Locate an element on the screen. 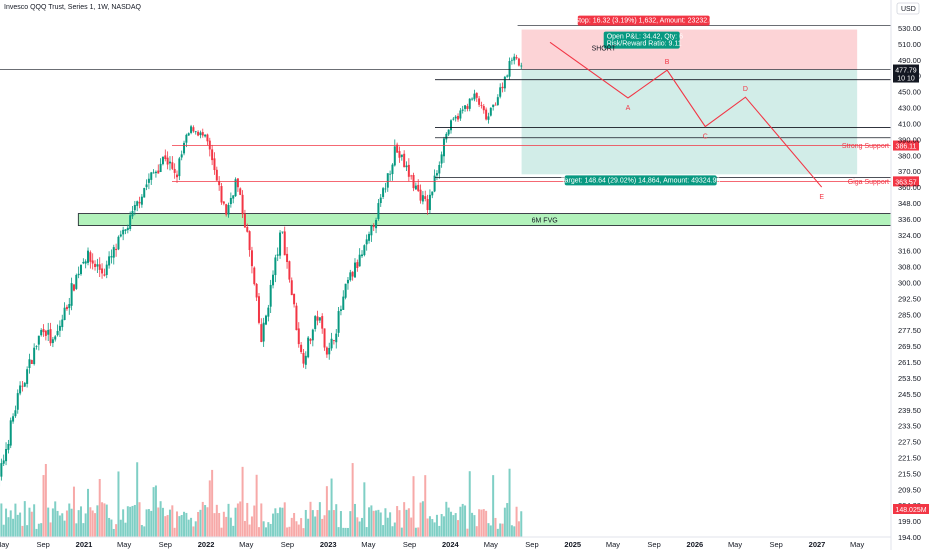 The height and width of the screenshot is (550, 932). currency-box is located at coordinates (908, 8).